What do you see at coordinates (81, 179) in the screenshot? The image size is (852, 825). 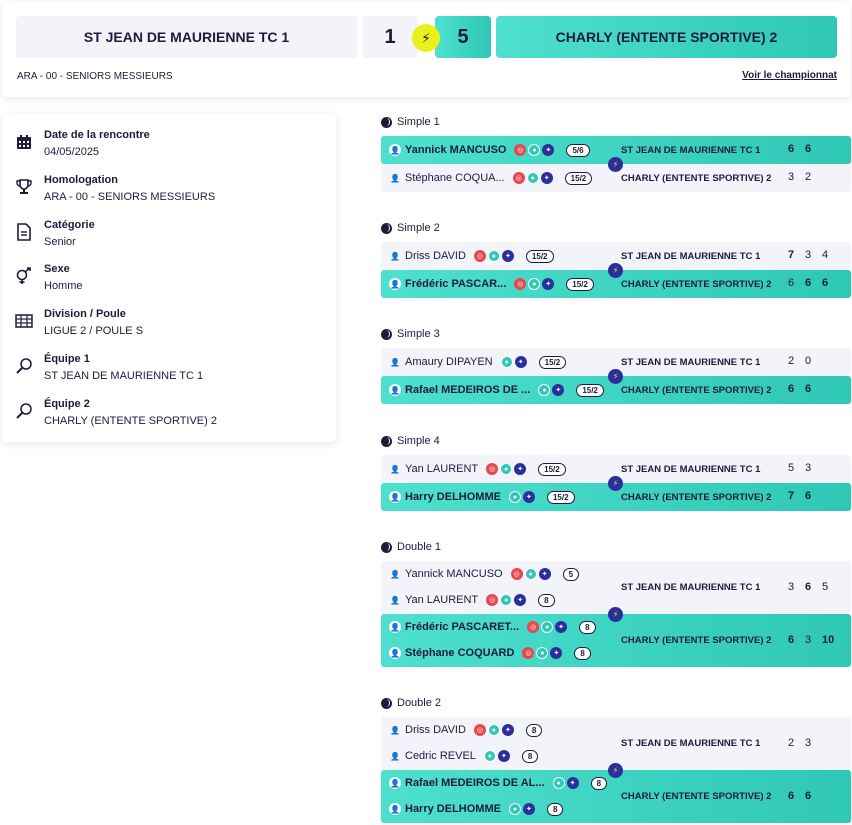 I see `info-label: Homologation` at bounding box center [81, 179].